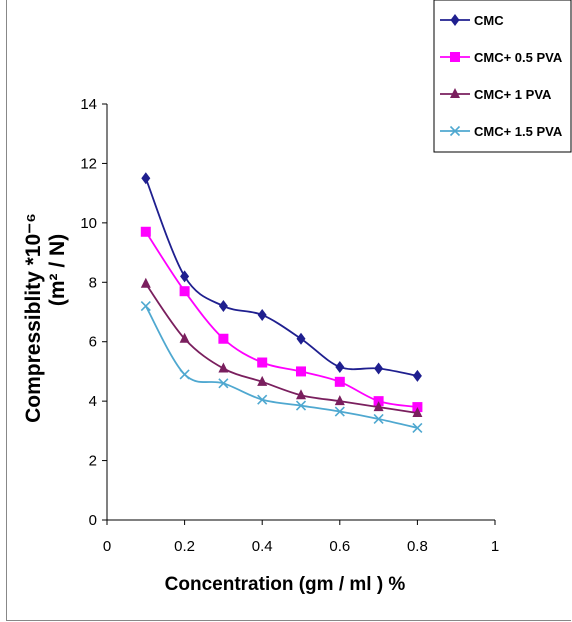  Describe the element at coordinates (417, 546) in the screenshot. I see `x-tick-label: 0.8` at that location.